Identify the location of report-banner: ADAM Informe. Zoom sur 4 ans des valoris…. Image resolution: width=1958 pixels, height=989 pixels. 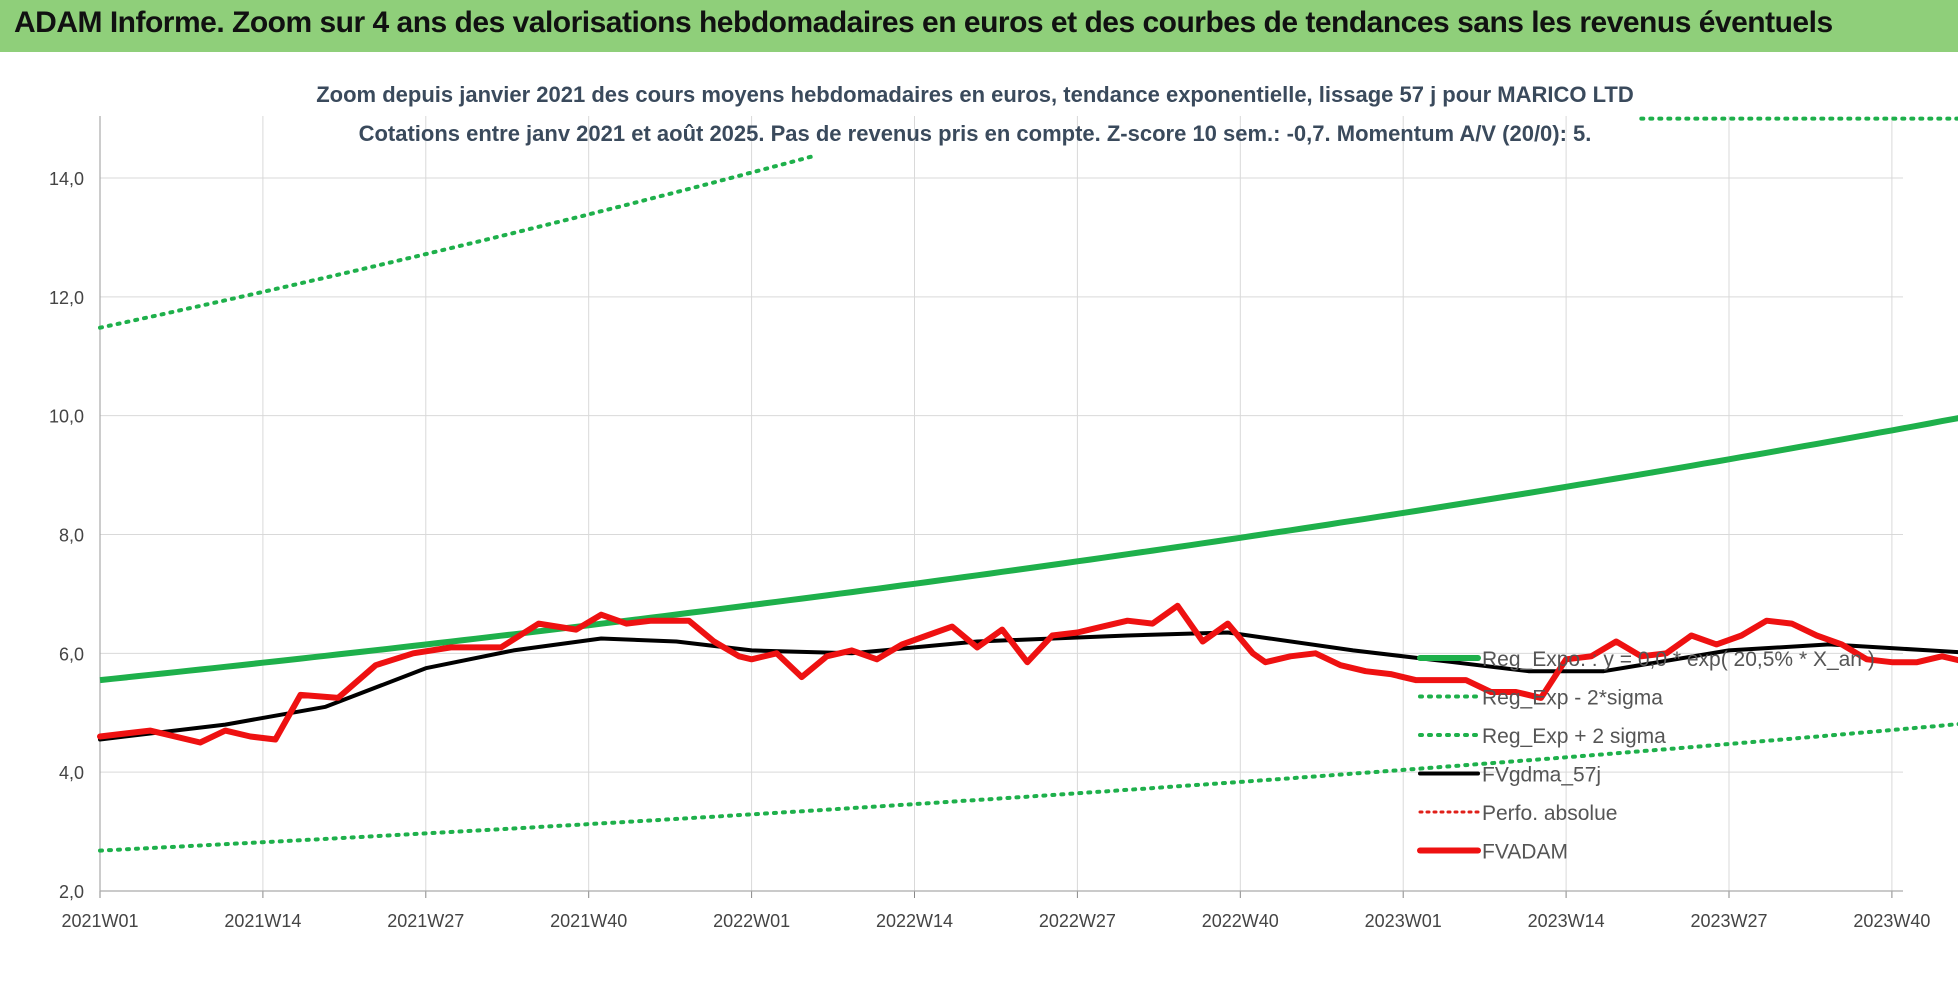
(979, 27).